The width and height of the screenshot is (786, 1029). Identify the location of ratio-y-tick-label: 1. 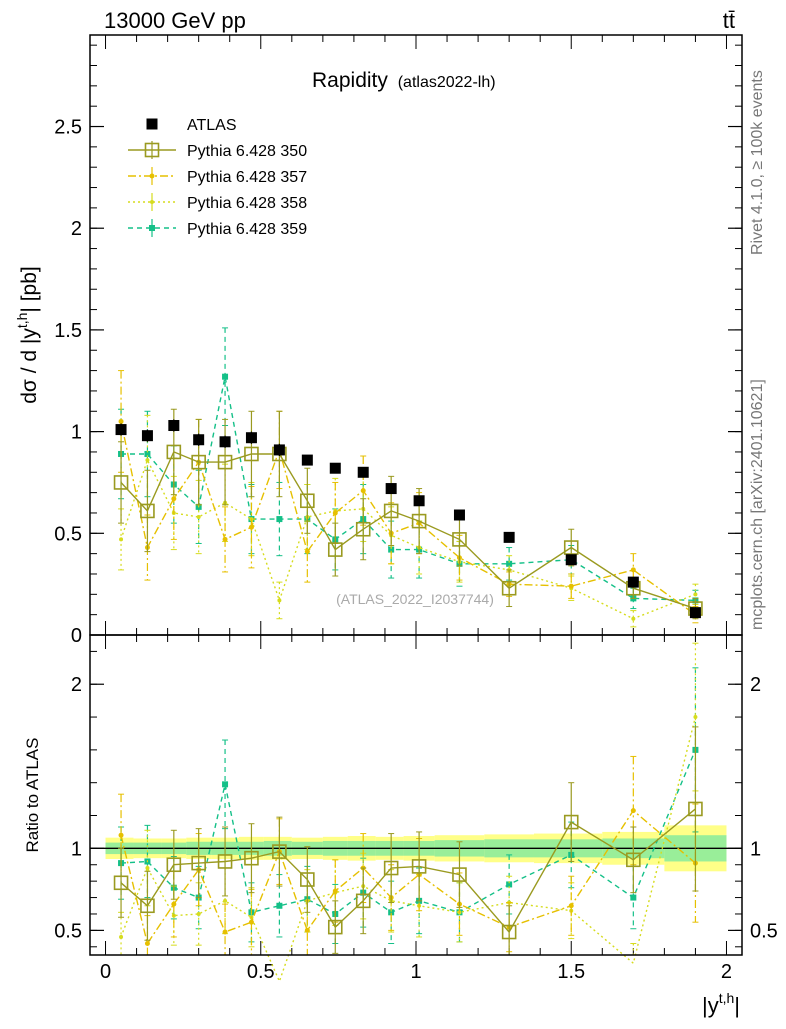
(76, 849).